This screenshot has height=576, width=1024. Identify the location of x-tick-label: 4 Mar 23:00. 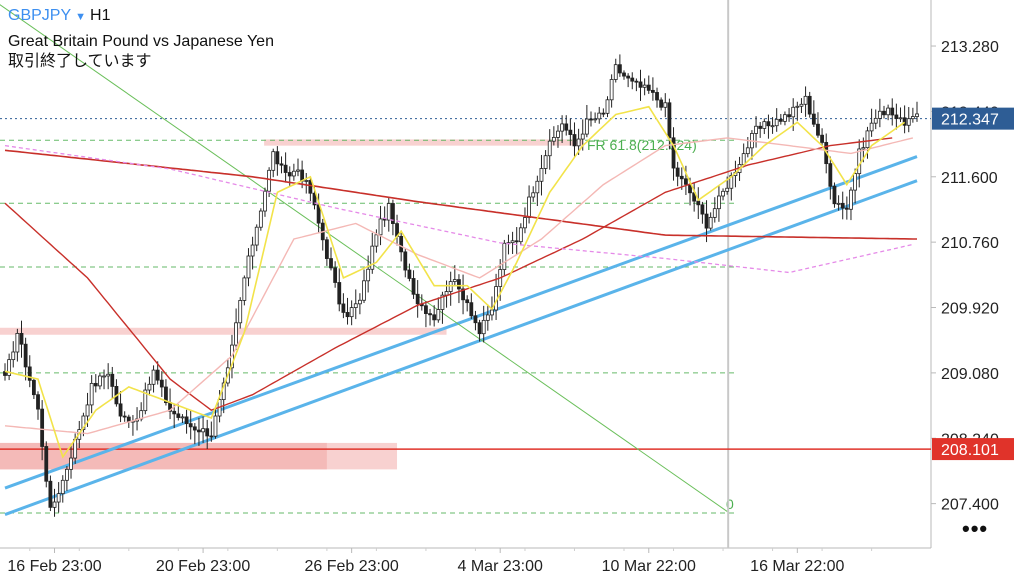
(500, 566).